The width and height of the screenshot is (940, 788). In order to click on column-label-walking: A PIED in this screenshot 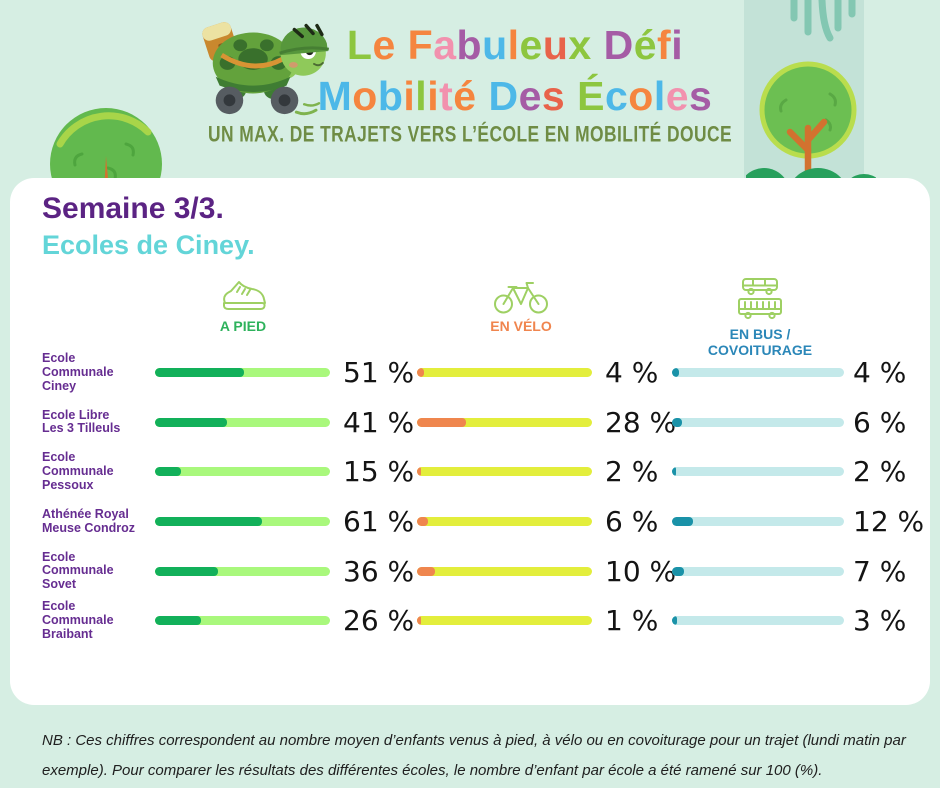, I will do `click(243, 326)`.